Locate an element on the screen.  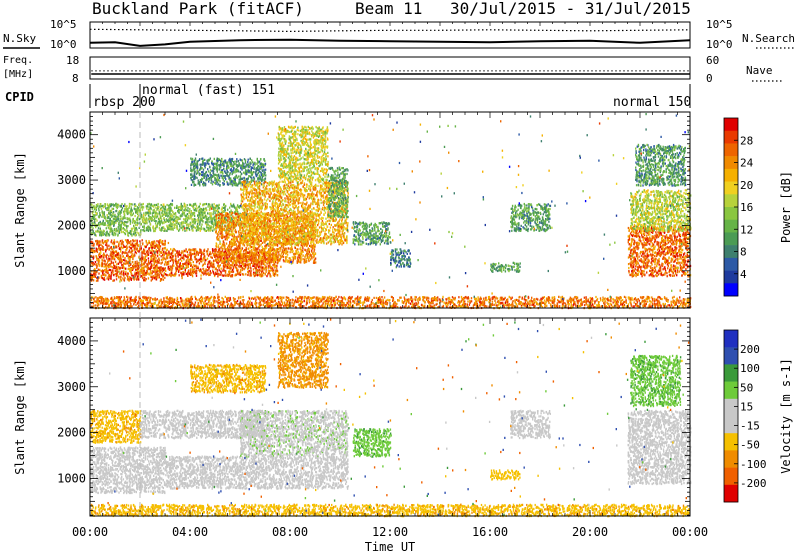
freq-lines is located at coordinates (390, 72).